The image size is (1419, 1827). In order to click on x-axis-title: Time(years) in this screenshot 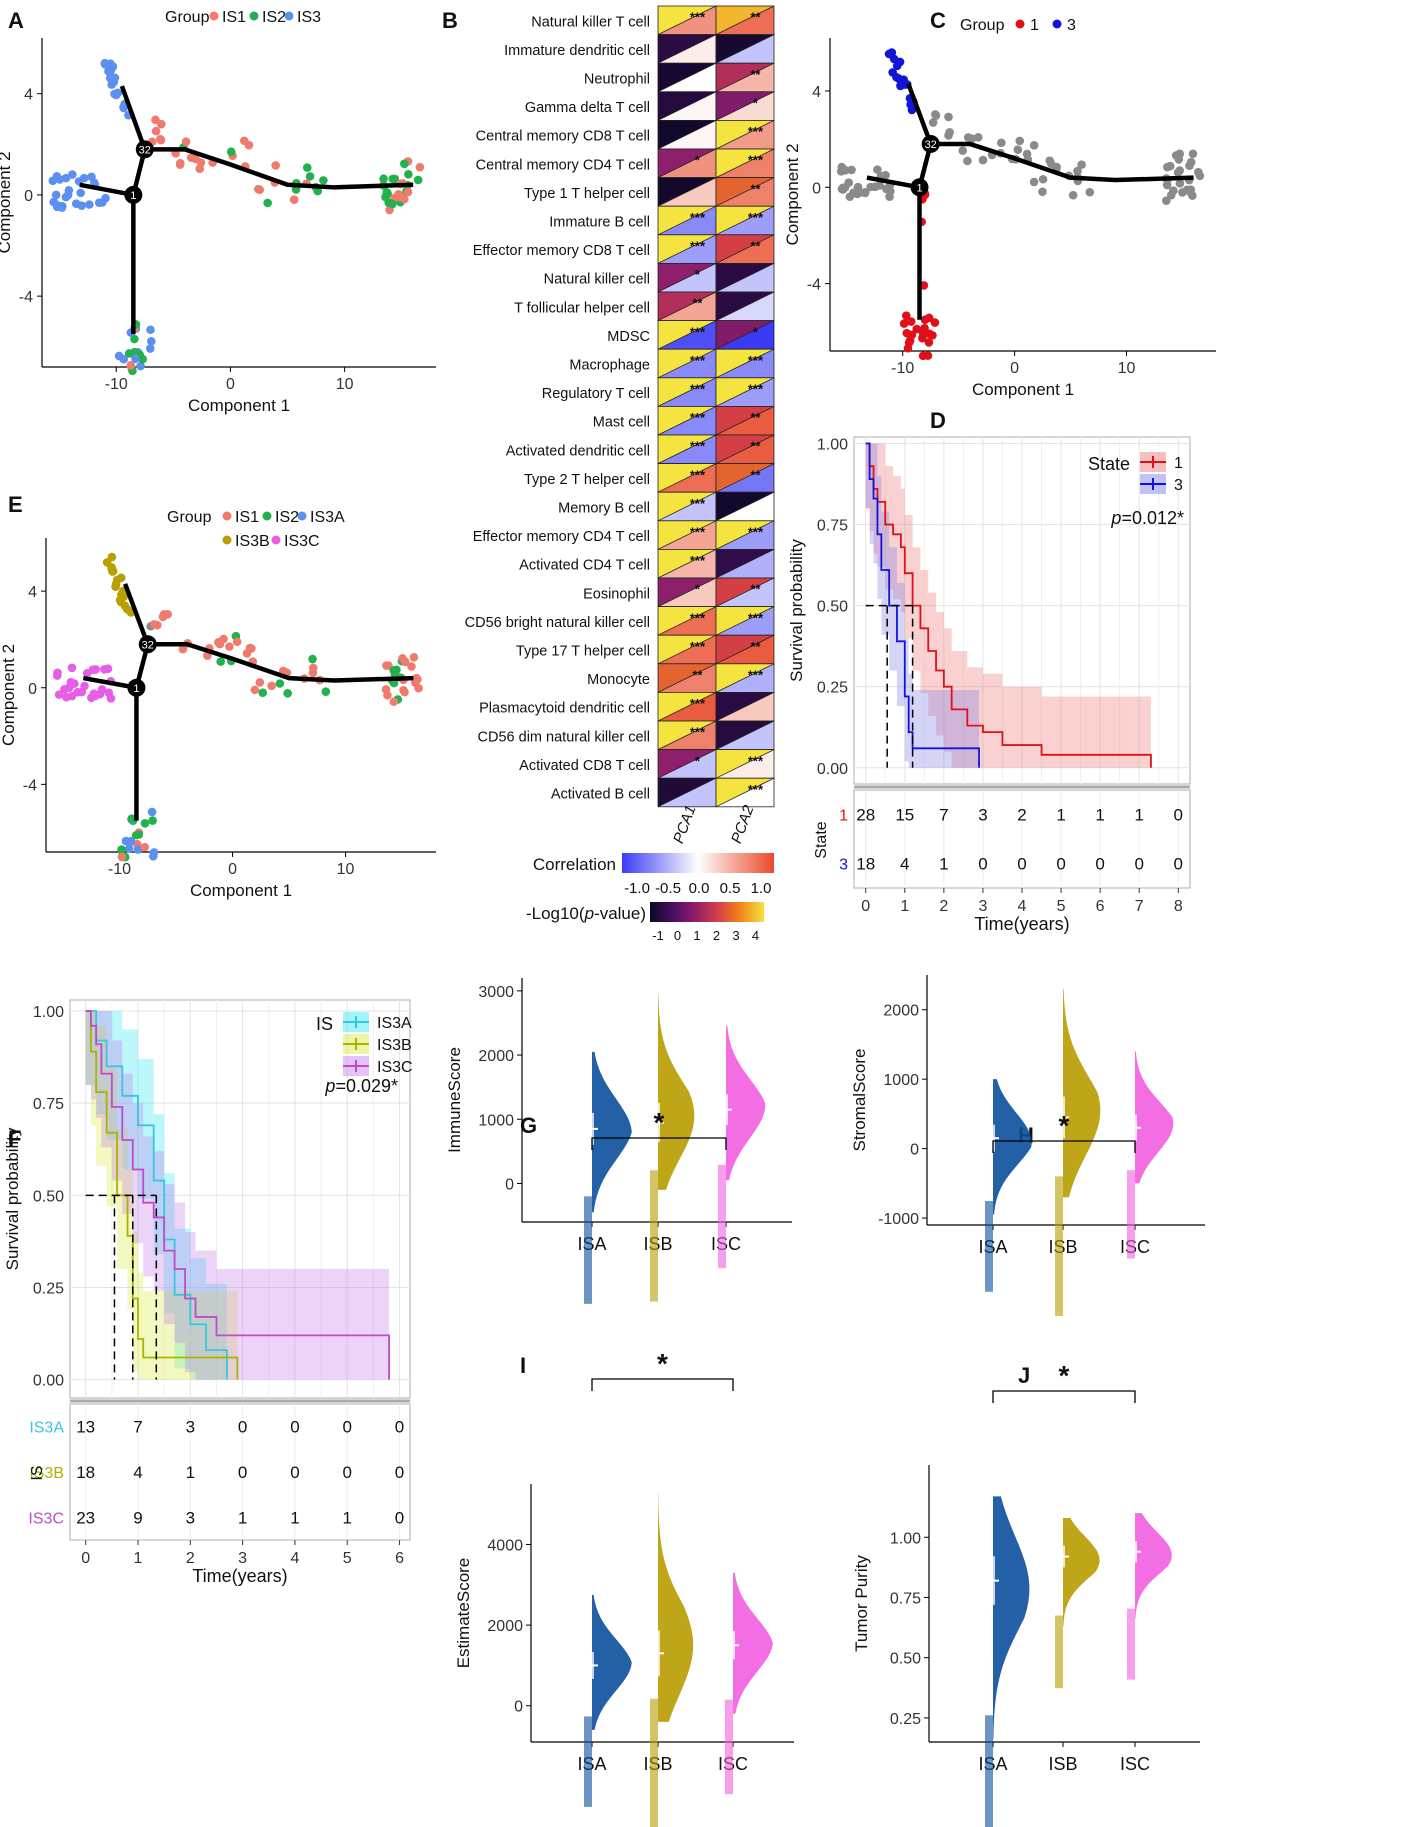, I will do `click(239, 1576)`.